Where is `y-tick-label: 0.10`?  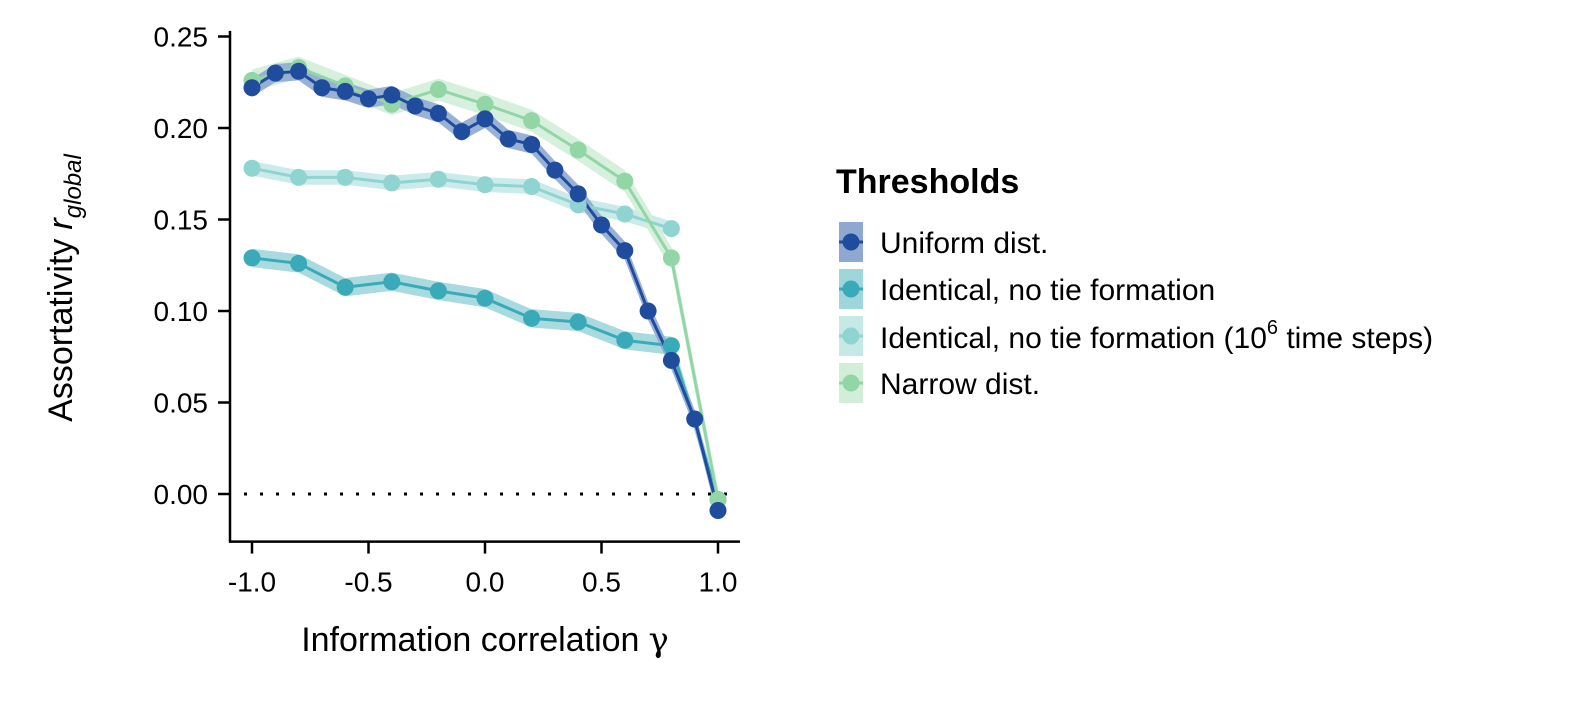 y-tick-label: 0.10 is located at coordinates (181, 311).